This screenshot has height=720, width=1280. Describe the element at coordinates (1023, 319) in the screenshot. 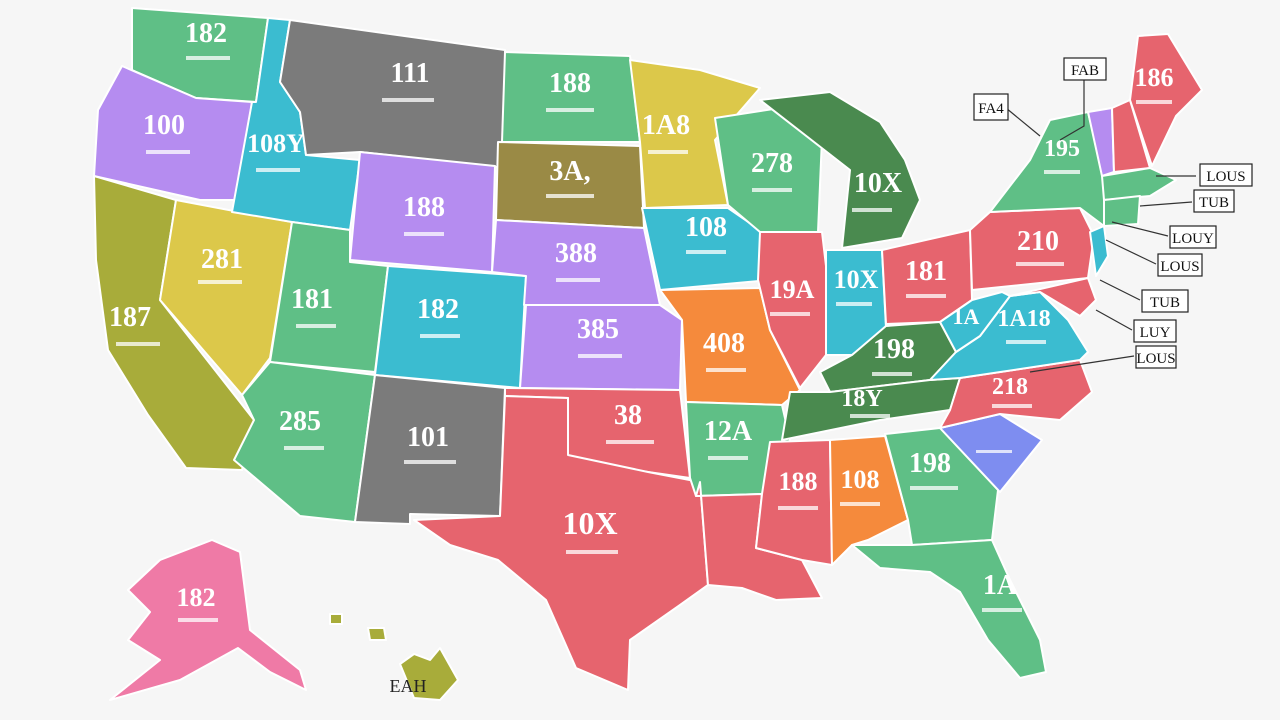

I see `state-va-label: 1A18` at that location.